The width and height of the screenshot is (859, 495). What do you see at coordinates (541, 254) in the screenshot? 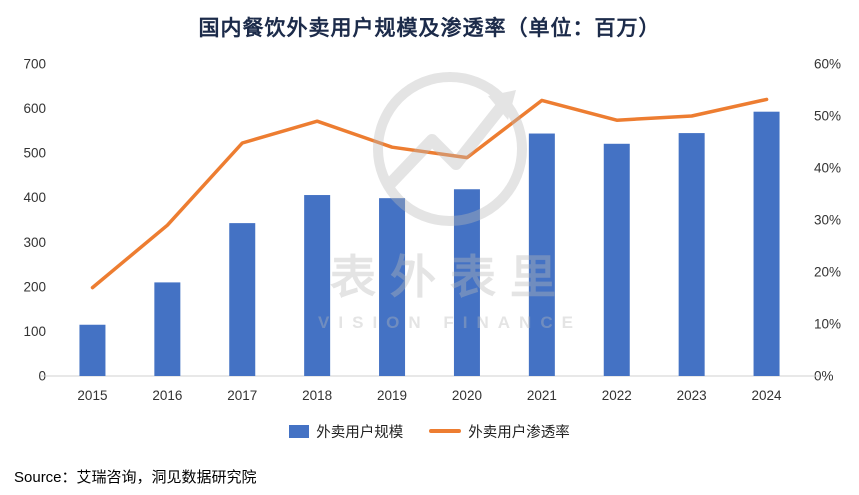
I see `bar-2021` at bounding box center [541, 254].